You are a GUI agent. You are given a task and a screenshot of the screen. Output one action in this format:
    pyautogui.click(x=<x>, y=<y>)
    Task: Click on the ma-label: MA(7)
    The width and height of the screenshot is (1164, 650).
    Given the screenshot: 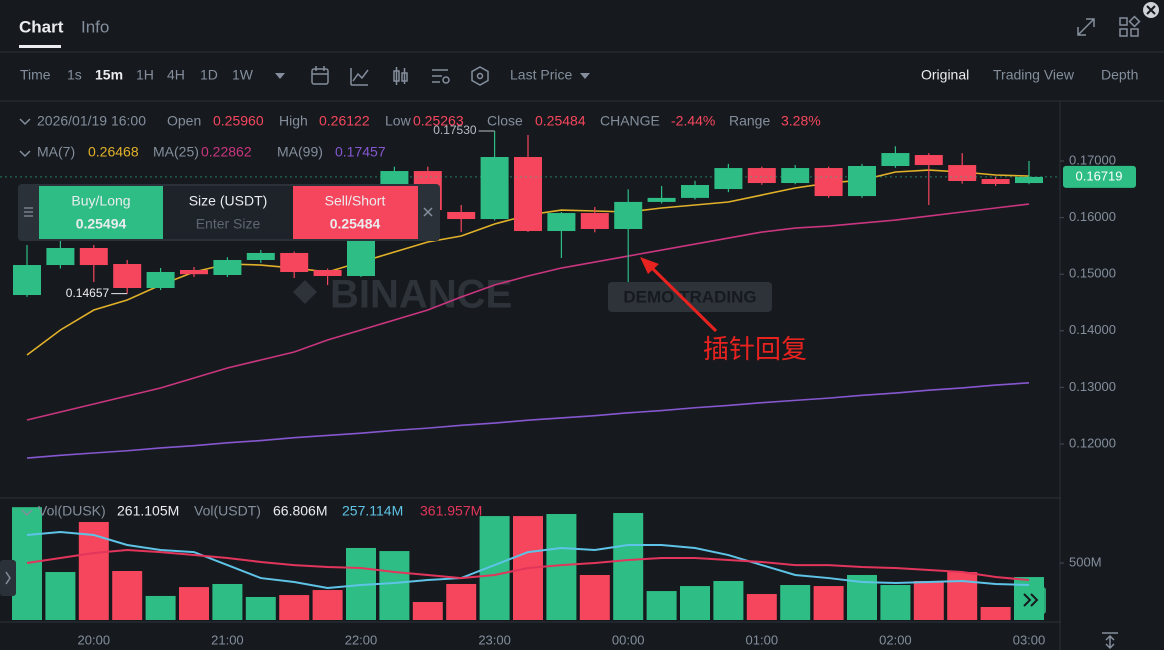 What is the action you would take?
    pyautogui.click(x=56, y=152)
    